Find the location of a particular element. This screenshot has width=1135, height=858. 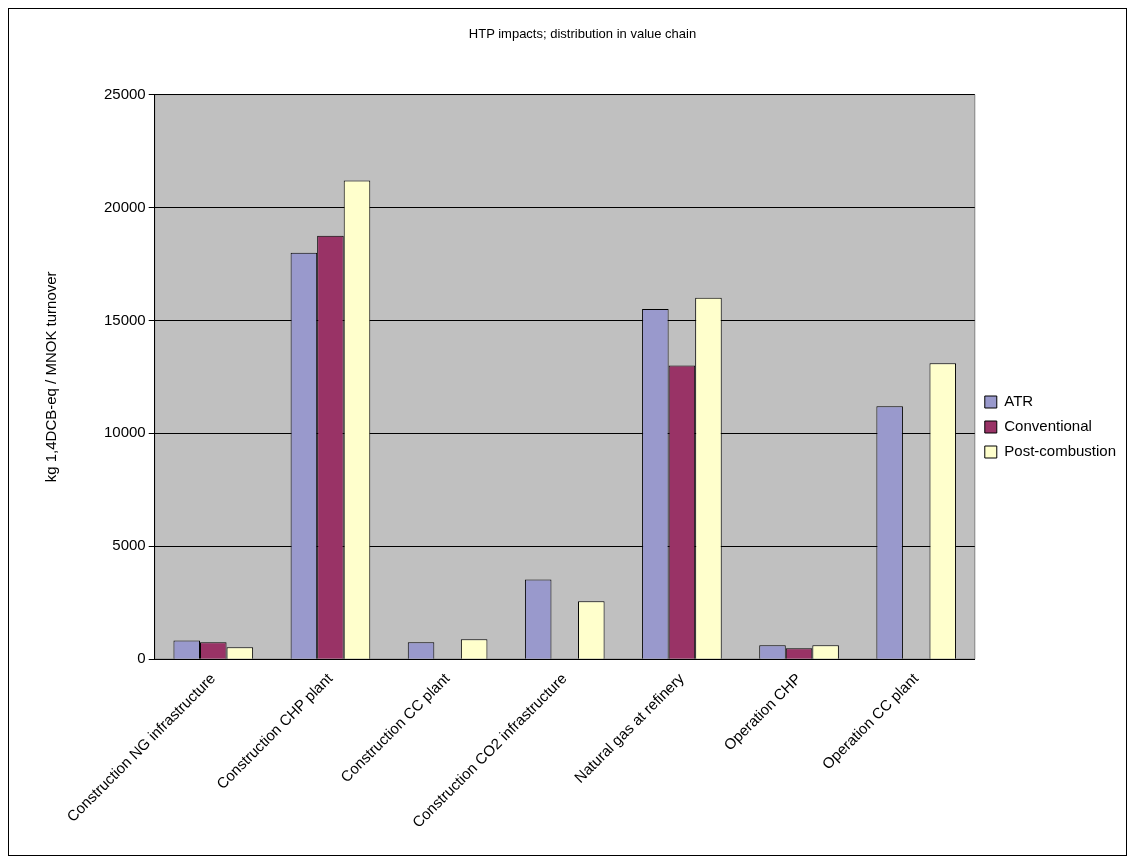

chart-title: HTP impacts; distribution in value chain is located at coordinates (582, 34).